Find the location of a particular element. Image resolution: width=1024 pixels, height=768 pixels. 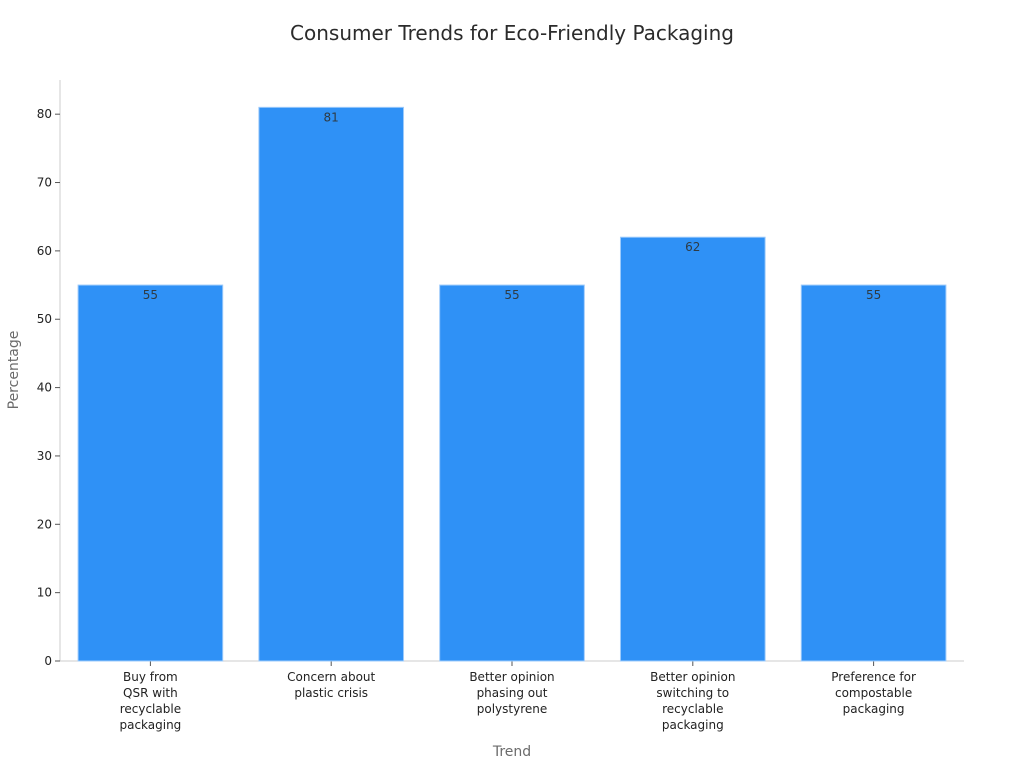

y-axis-title: Percentage is located at coordinates (14, 370).